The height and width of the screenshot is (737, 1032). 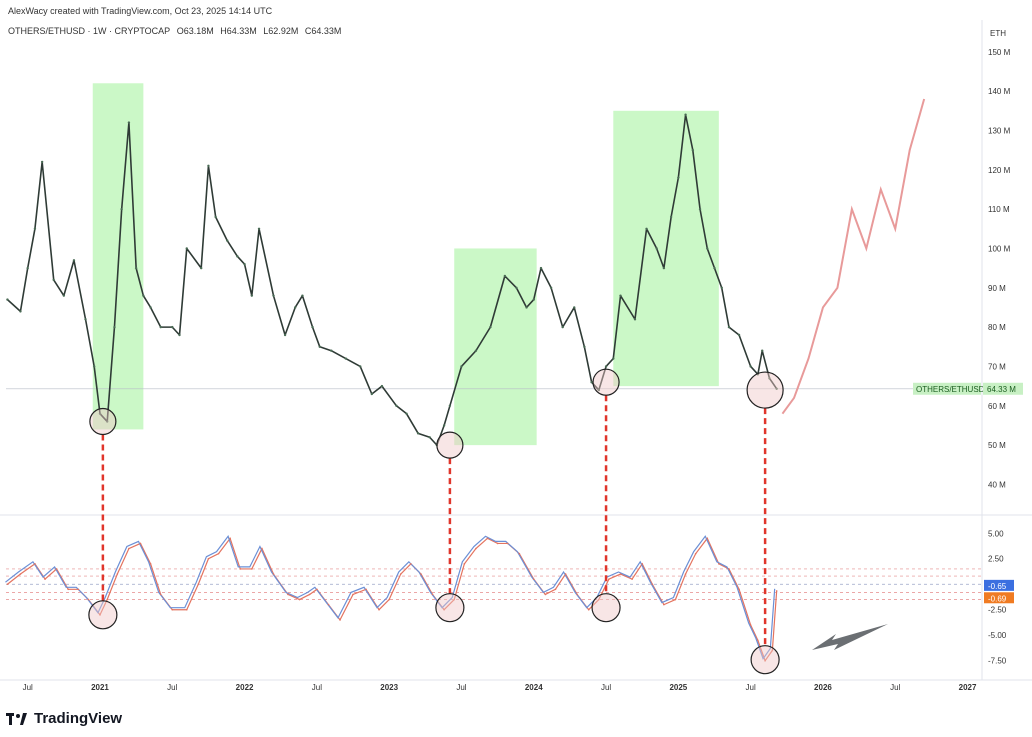 What do you see at coordinates (89, 31) in the screenshot?
I see `symbol-name: OTHERS/ETHUSD · 1W · CRYPTOCAP` at bounding box center [89, 31].